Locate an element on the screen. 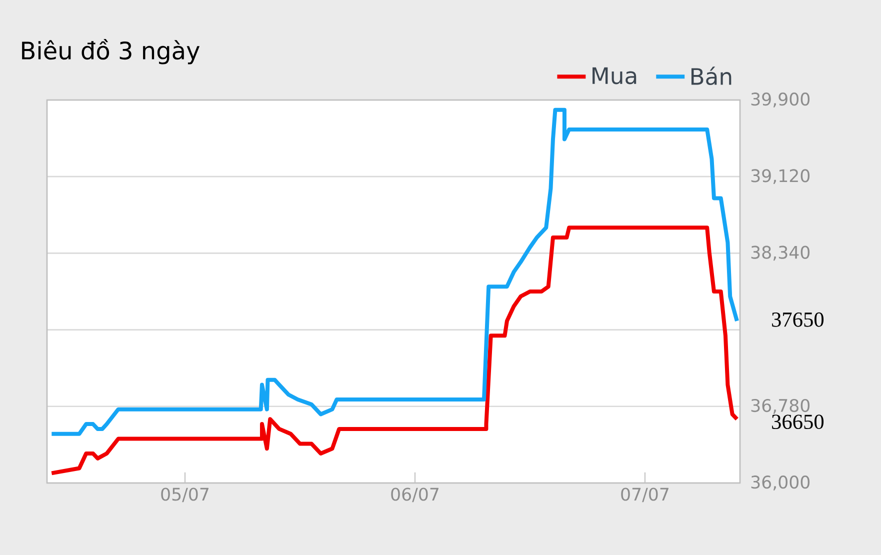  x-tick-label: 05/07 is located at coordinates (184, 495).